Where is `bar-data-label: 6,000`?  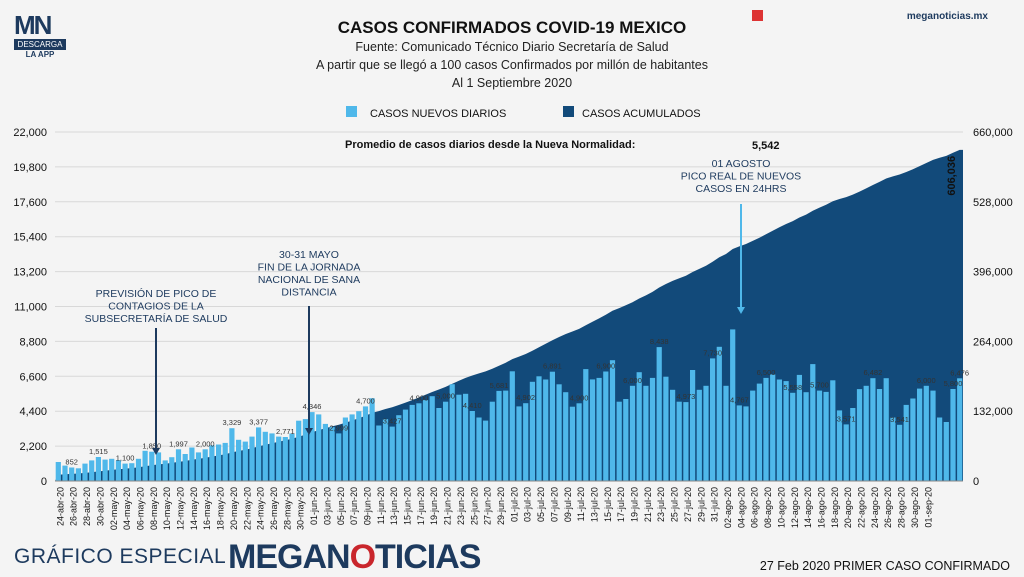
bar-data-label: 6,000 is located at coordinates (926, 380).